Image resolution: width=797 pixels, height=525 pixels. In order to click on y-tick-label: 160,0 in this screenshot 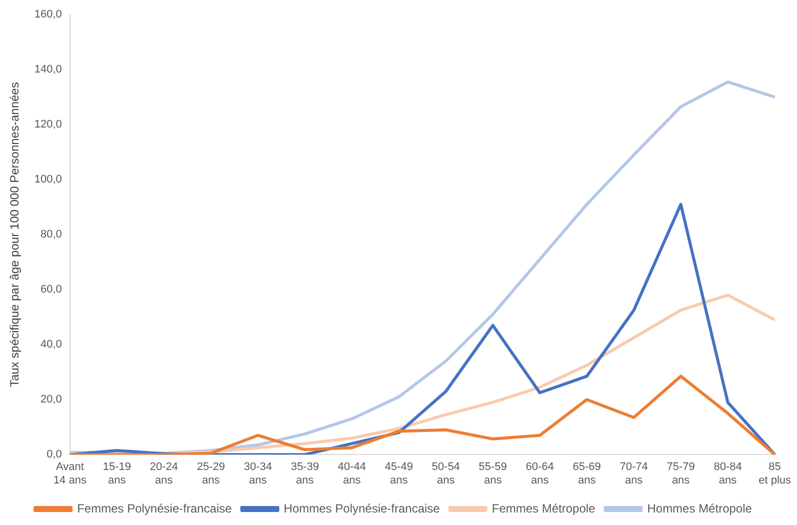, I will do `click(48, 14)`.